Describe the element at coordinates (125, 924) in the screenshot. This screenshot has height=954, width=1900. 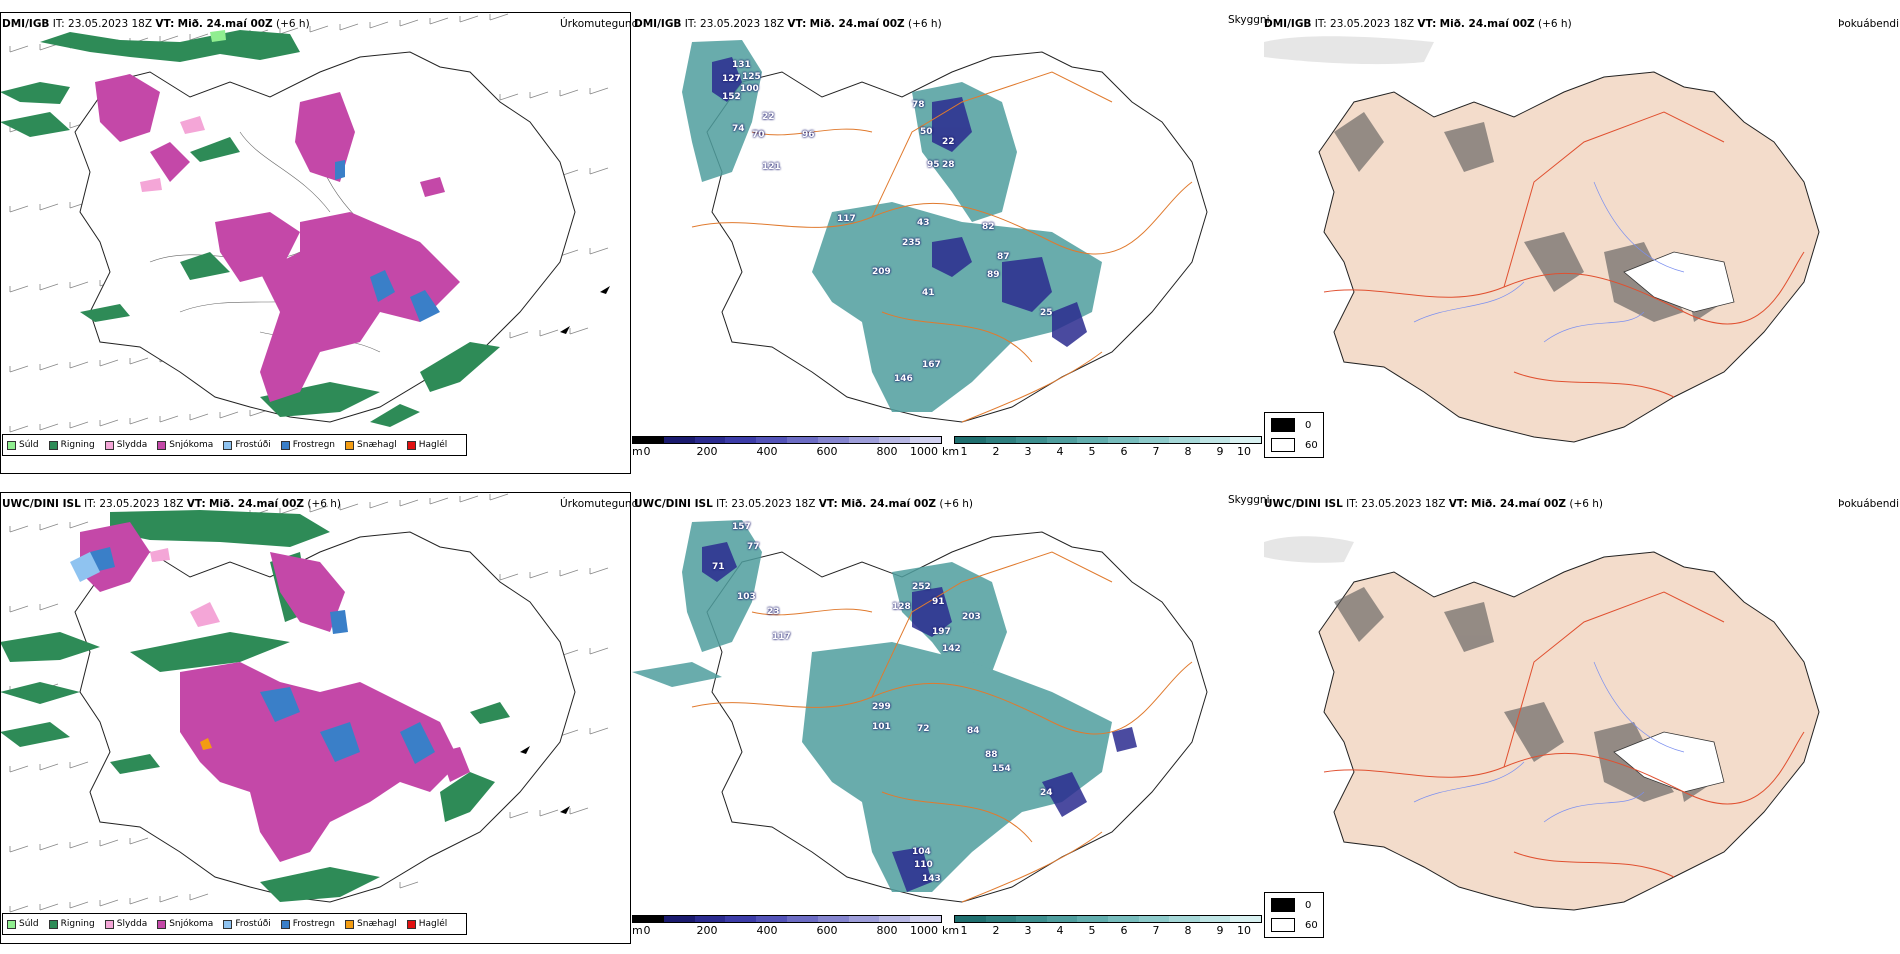
I see `legend-item: Slydda` at that location.